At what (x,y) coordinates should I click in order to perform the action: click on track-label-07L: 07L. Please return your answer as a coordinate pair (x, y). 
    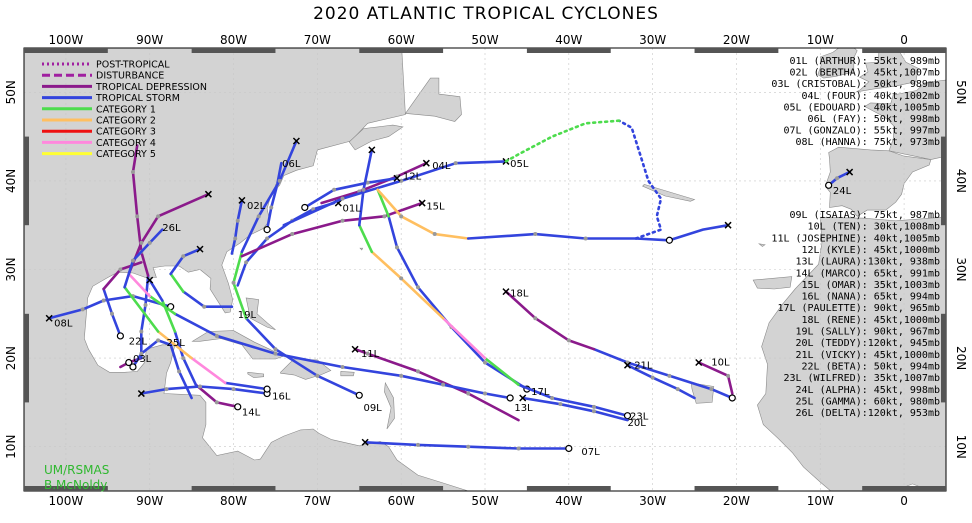
    Looking at the image, I should click on (590, 452).